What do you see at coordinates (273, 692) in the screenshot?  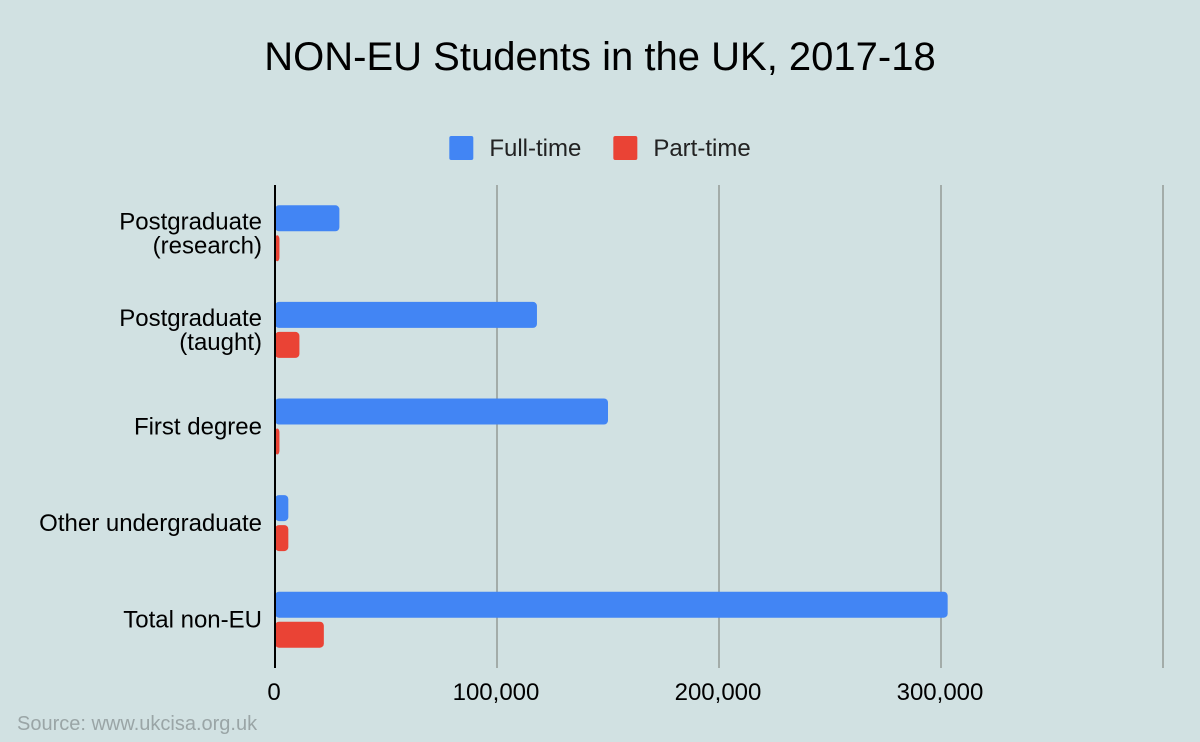 I see `x-tick-label: 0` at bounding box center [273, 692].